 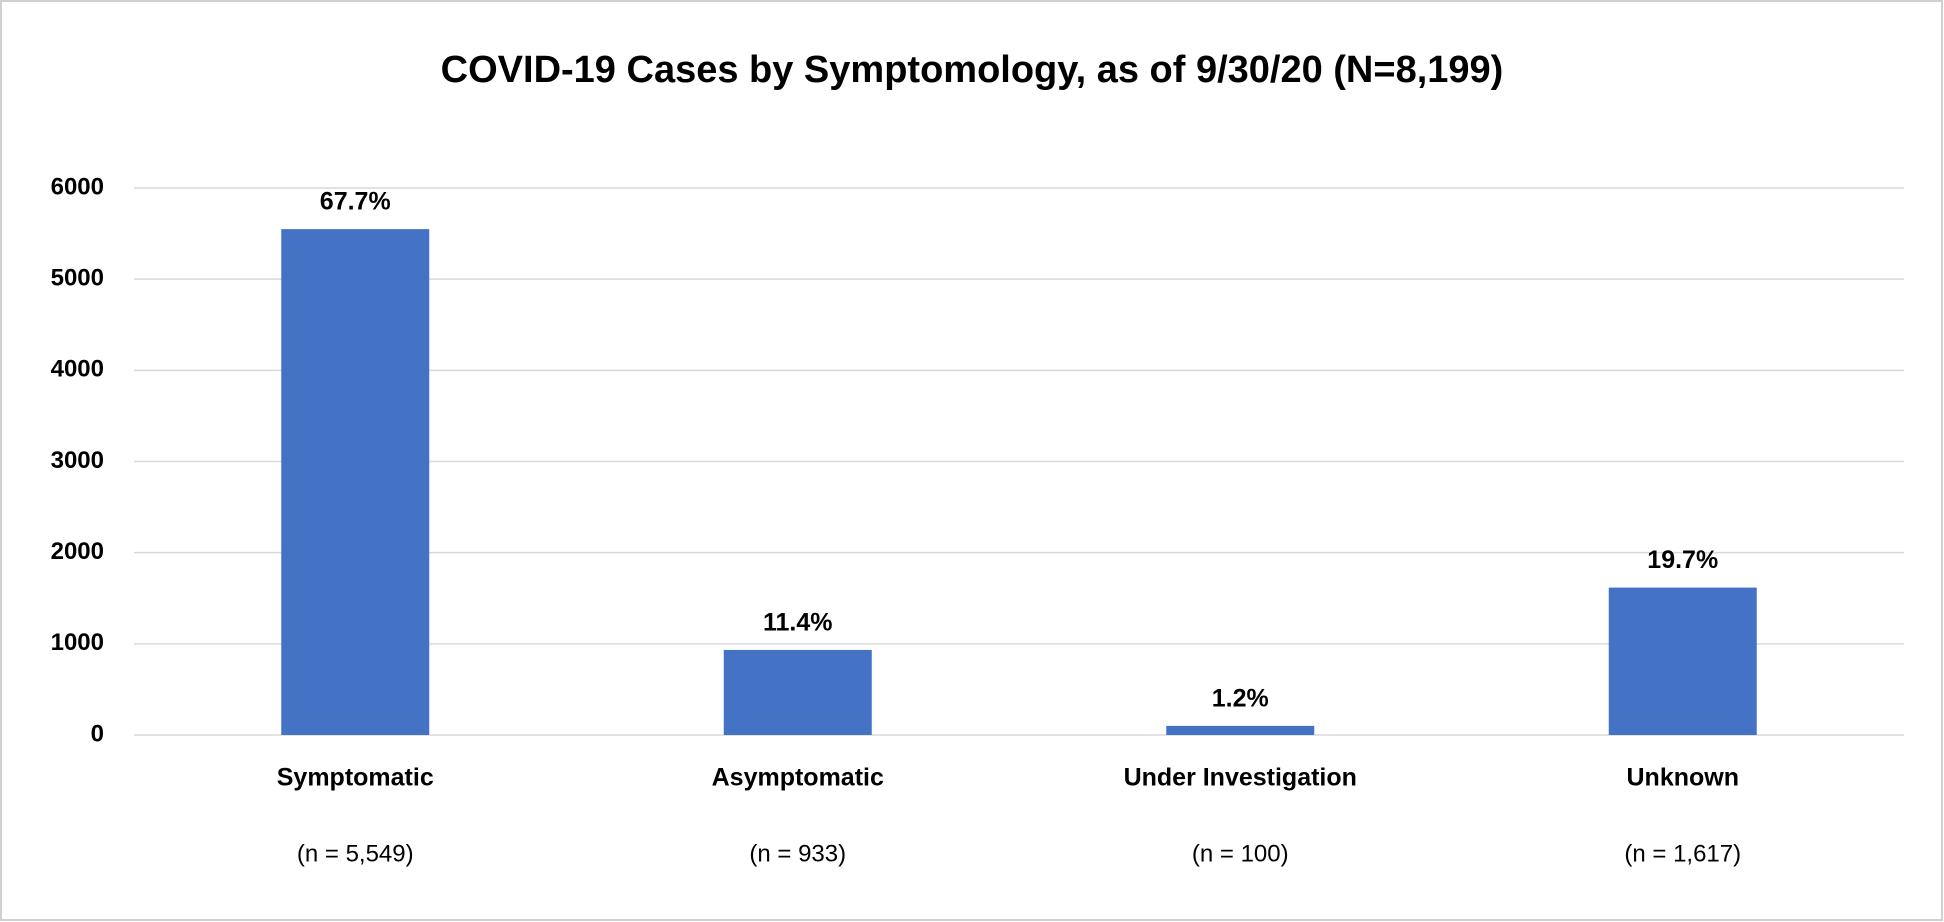 I want to click on n-label: (n = 1,617), so click(x=1682, y=853).